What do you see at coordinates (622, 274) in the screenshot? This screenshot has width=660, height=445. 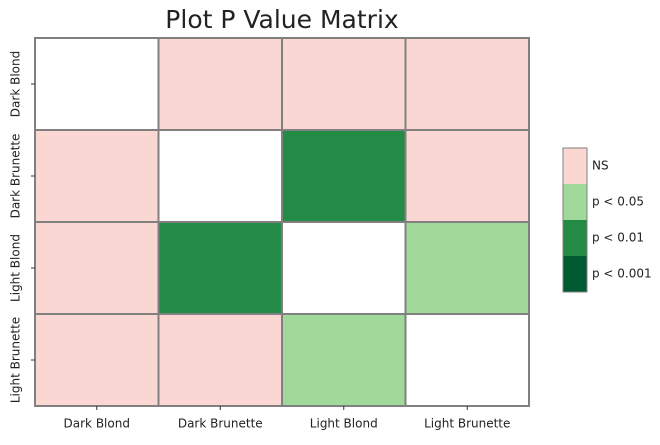 I see `legend-label: p < 0.001` at bounding box center [622, 274].